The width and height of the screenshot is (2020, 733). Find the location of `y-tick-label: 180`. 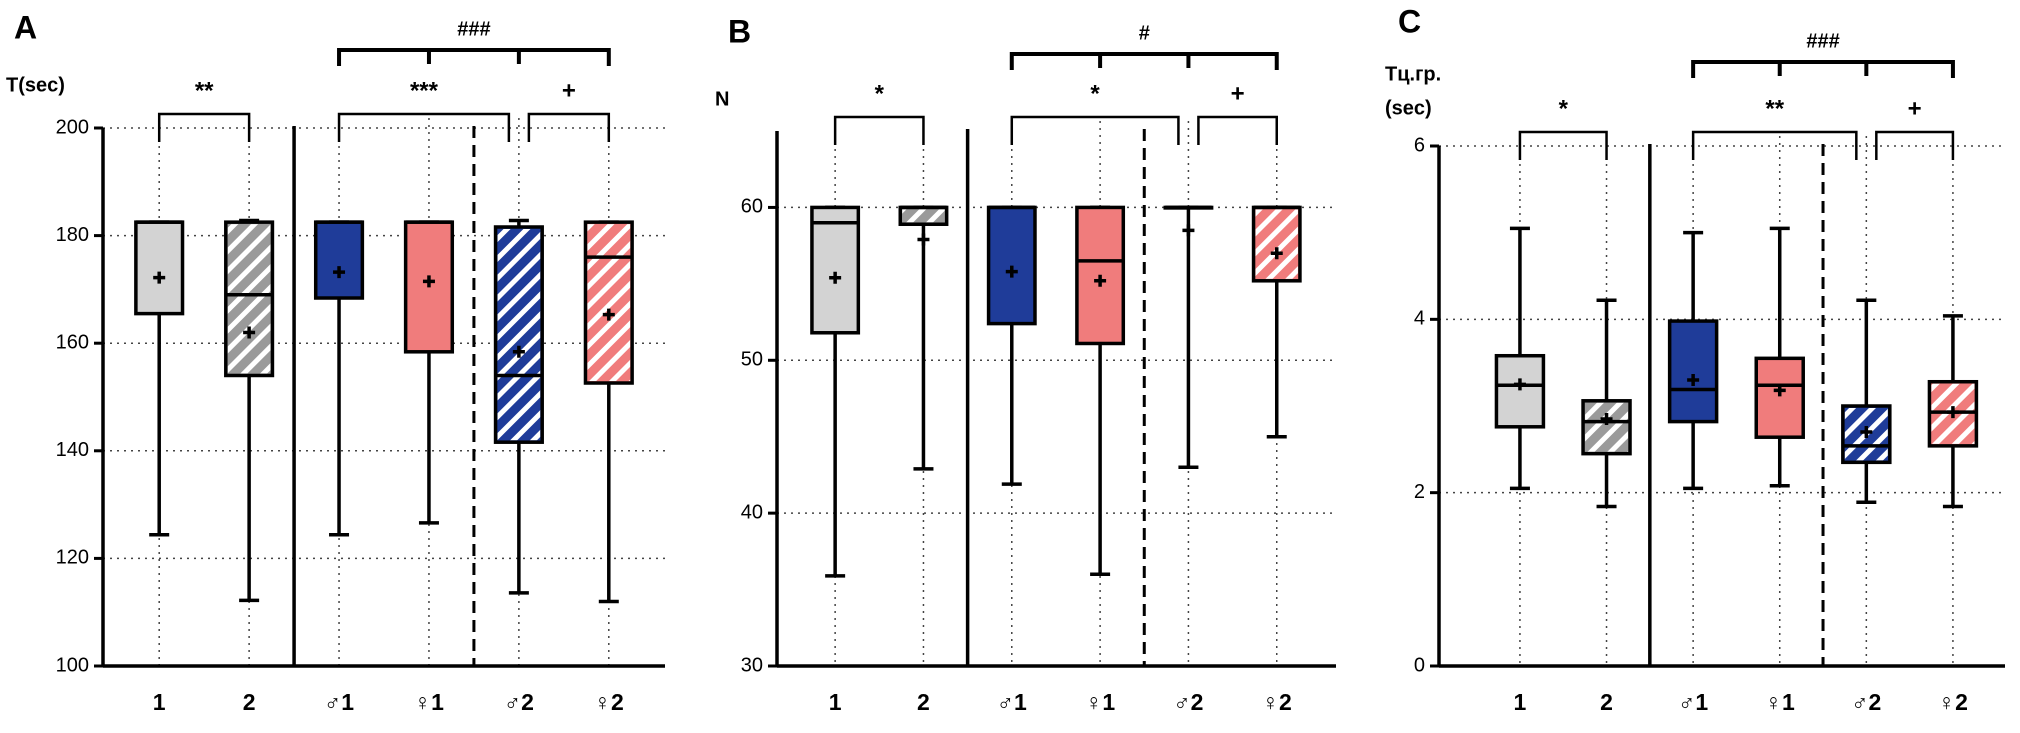

y-tick-label: 180 is located at coordinates (72, 235).